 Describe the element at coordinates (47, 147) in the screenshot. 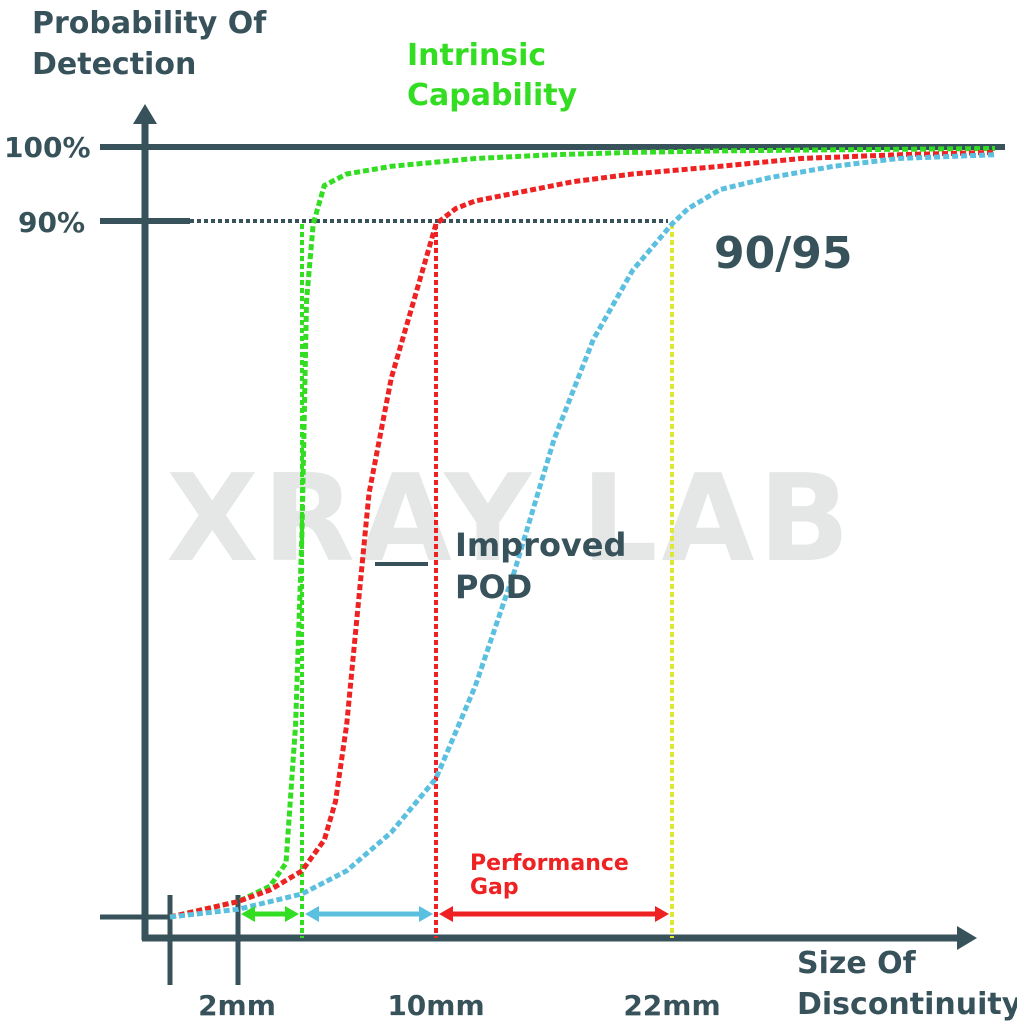

I see `y-tick-100: 100%` at that location.